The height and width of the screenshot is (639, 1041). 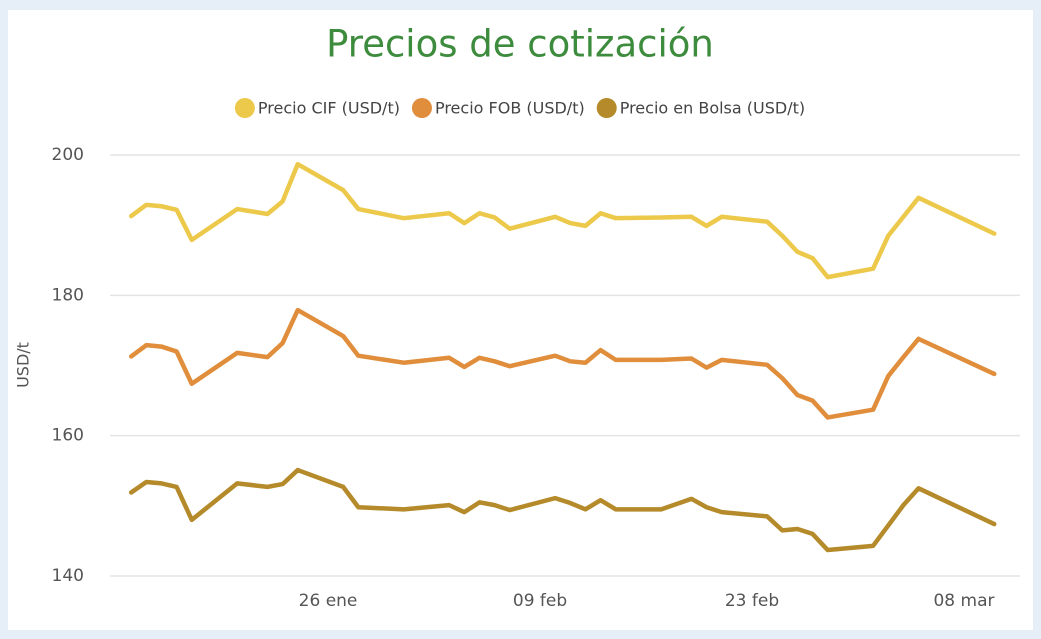 I want to click on legend-label: Precio en Bolsa (USD/t), so click(x=712, y=108).